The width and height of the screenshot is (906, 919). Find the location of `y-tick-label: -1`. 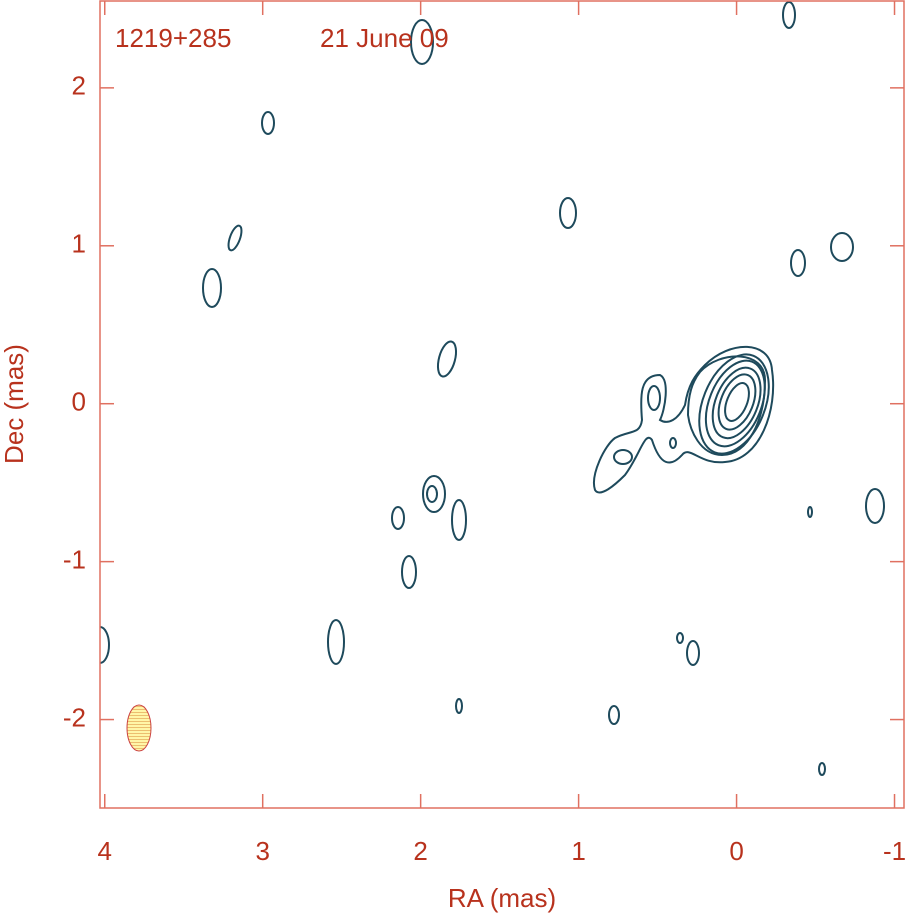

y-tick-label: -1 is located at coordinates (74, 560).